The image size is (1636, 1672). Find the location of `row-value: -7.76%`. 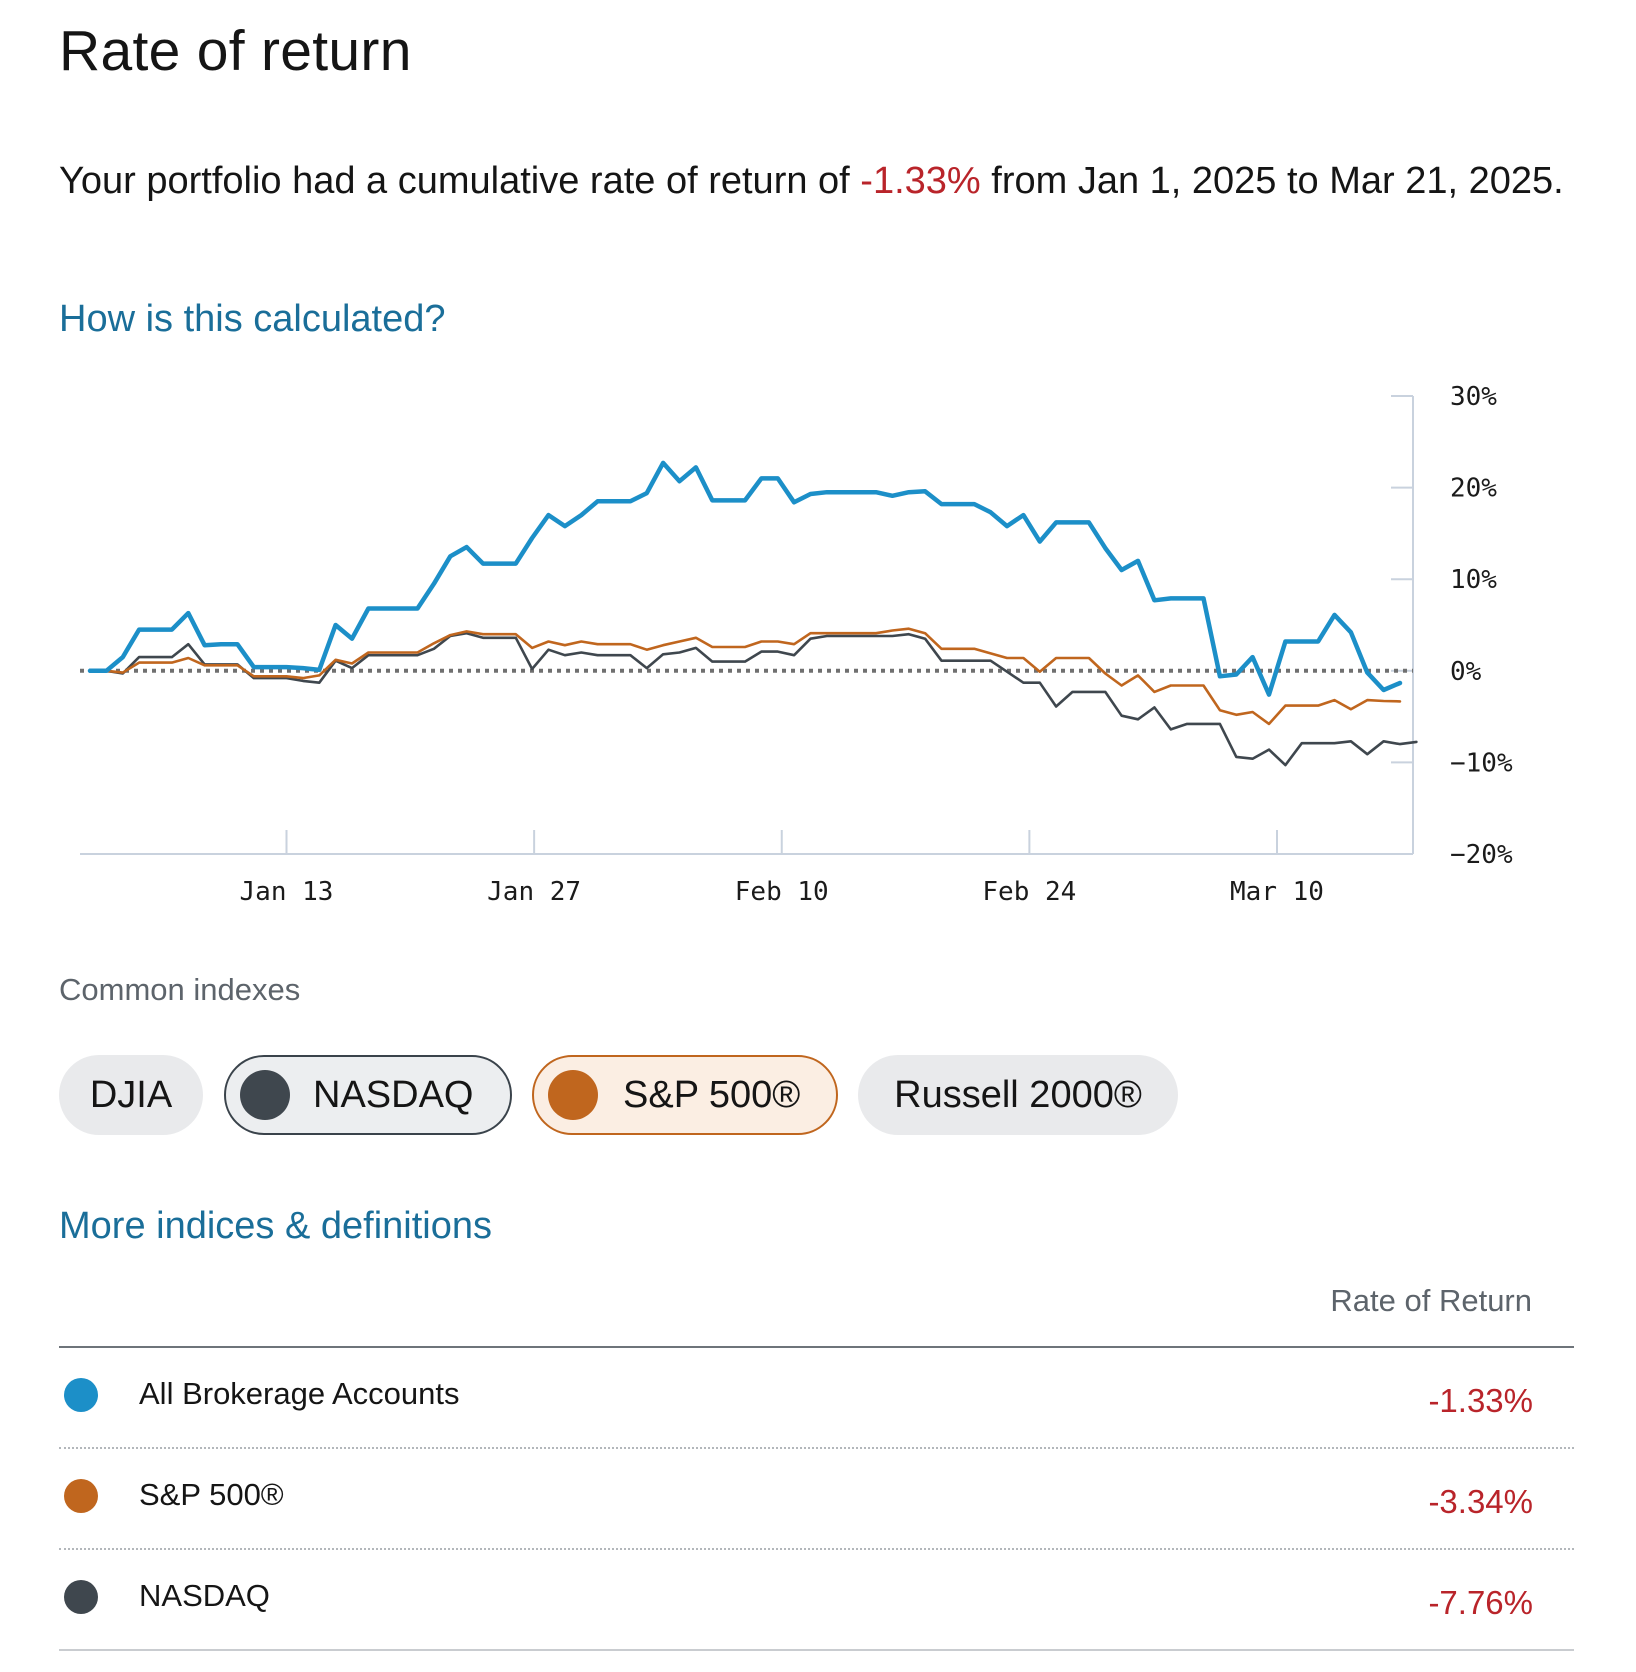

row-value: -7.76% is located at coordinates (1480, 1602).